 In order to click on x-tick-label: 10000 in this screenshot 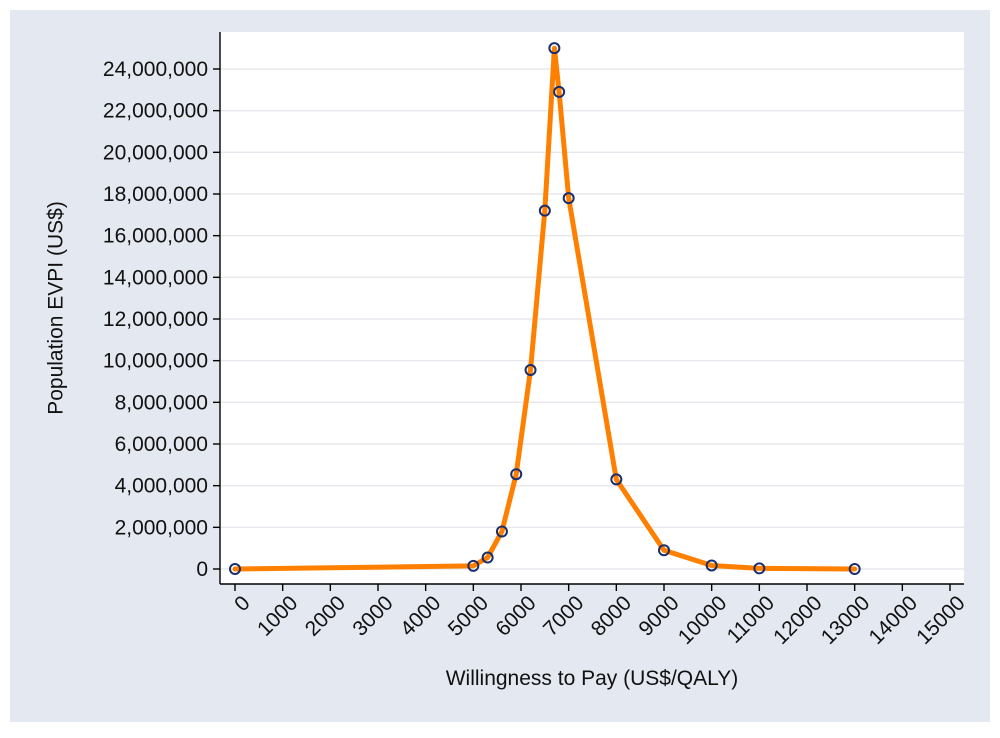, I will do `click(703, 620)`.